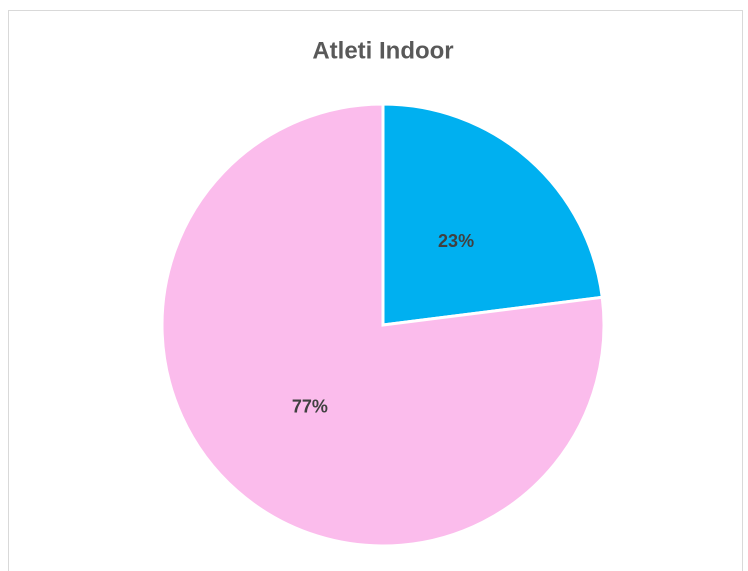 Image resolution: width=748 pixels, height=571 pixels. I want to click on data-label: 23%, so click(456, 241).